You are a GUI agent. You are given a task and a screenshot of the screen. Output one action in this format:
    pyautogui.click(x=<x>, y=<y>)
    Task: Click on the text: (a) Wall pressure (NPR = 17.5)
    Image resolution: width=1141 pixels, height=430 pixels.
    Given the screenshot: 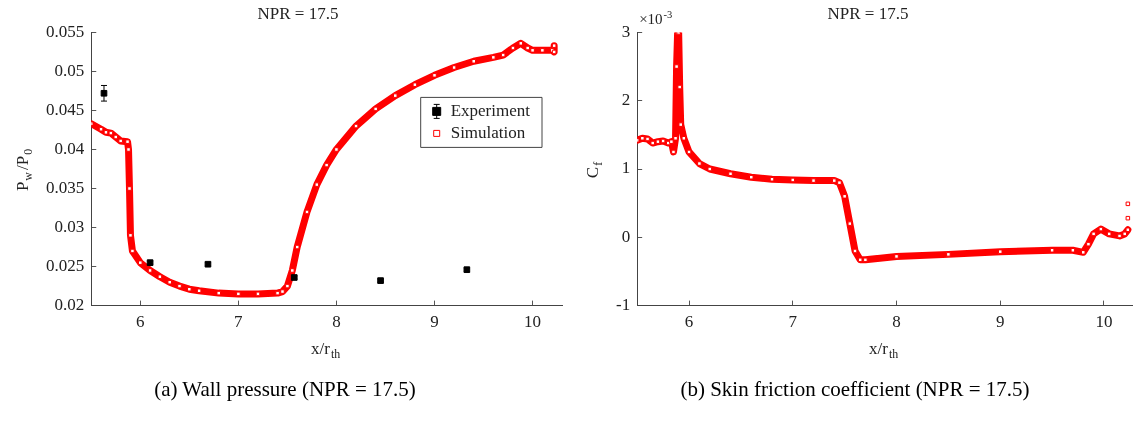 What is the action you would take?
    pyautogui.click(x=285, y=389)
    